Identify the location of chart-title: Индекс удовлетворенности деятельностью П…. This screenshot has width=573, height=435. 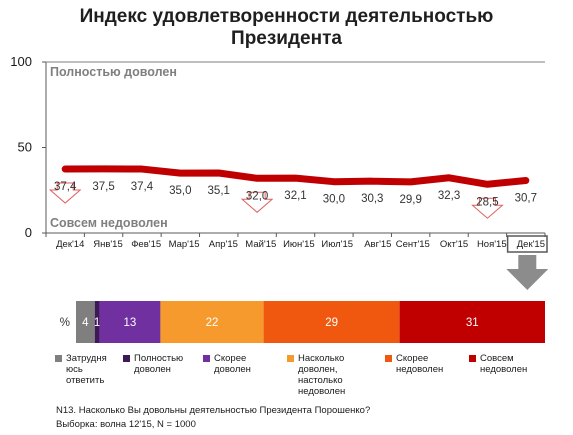
(286, 28).